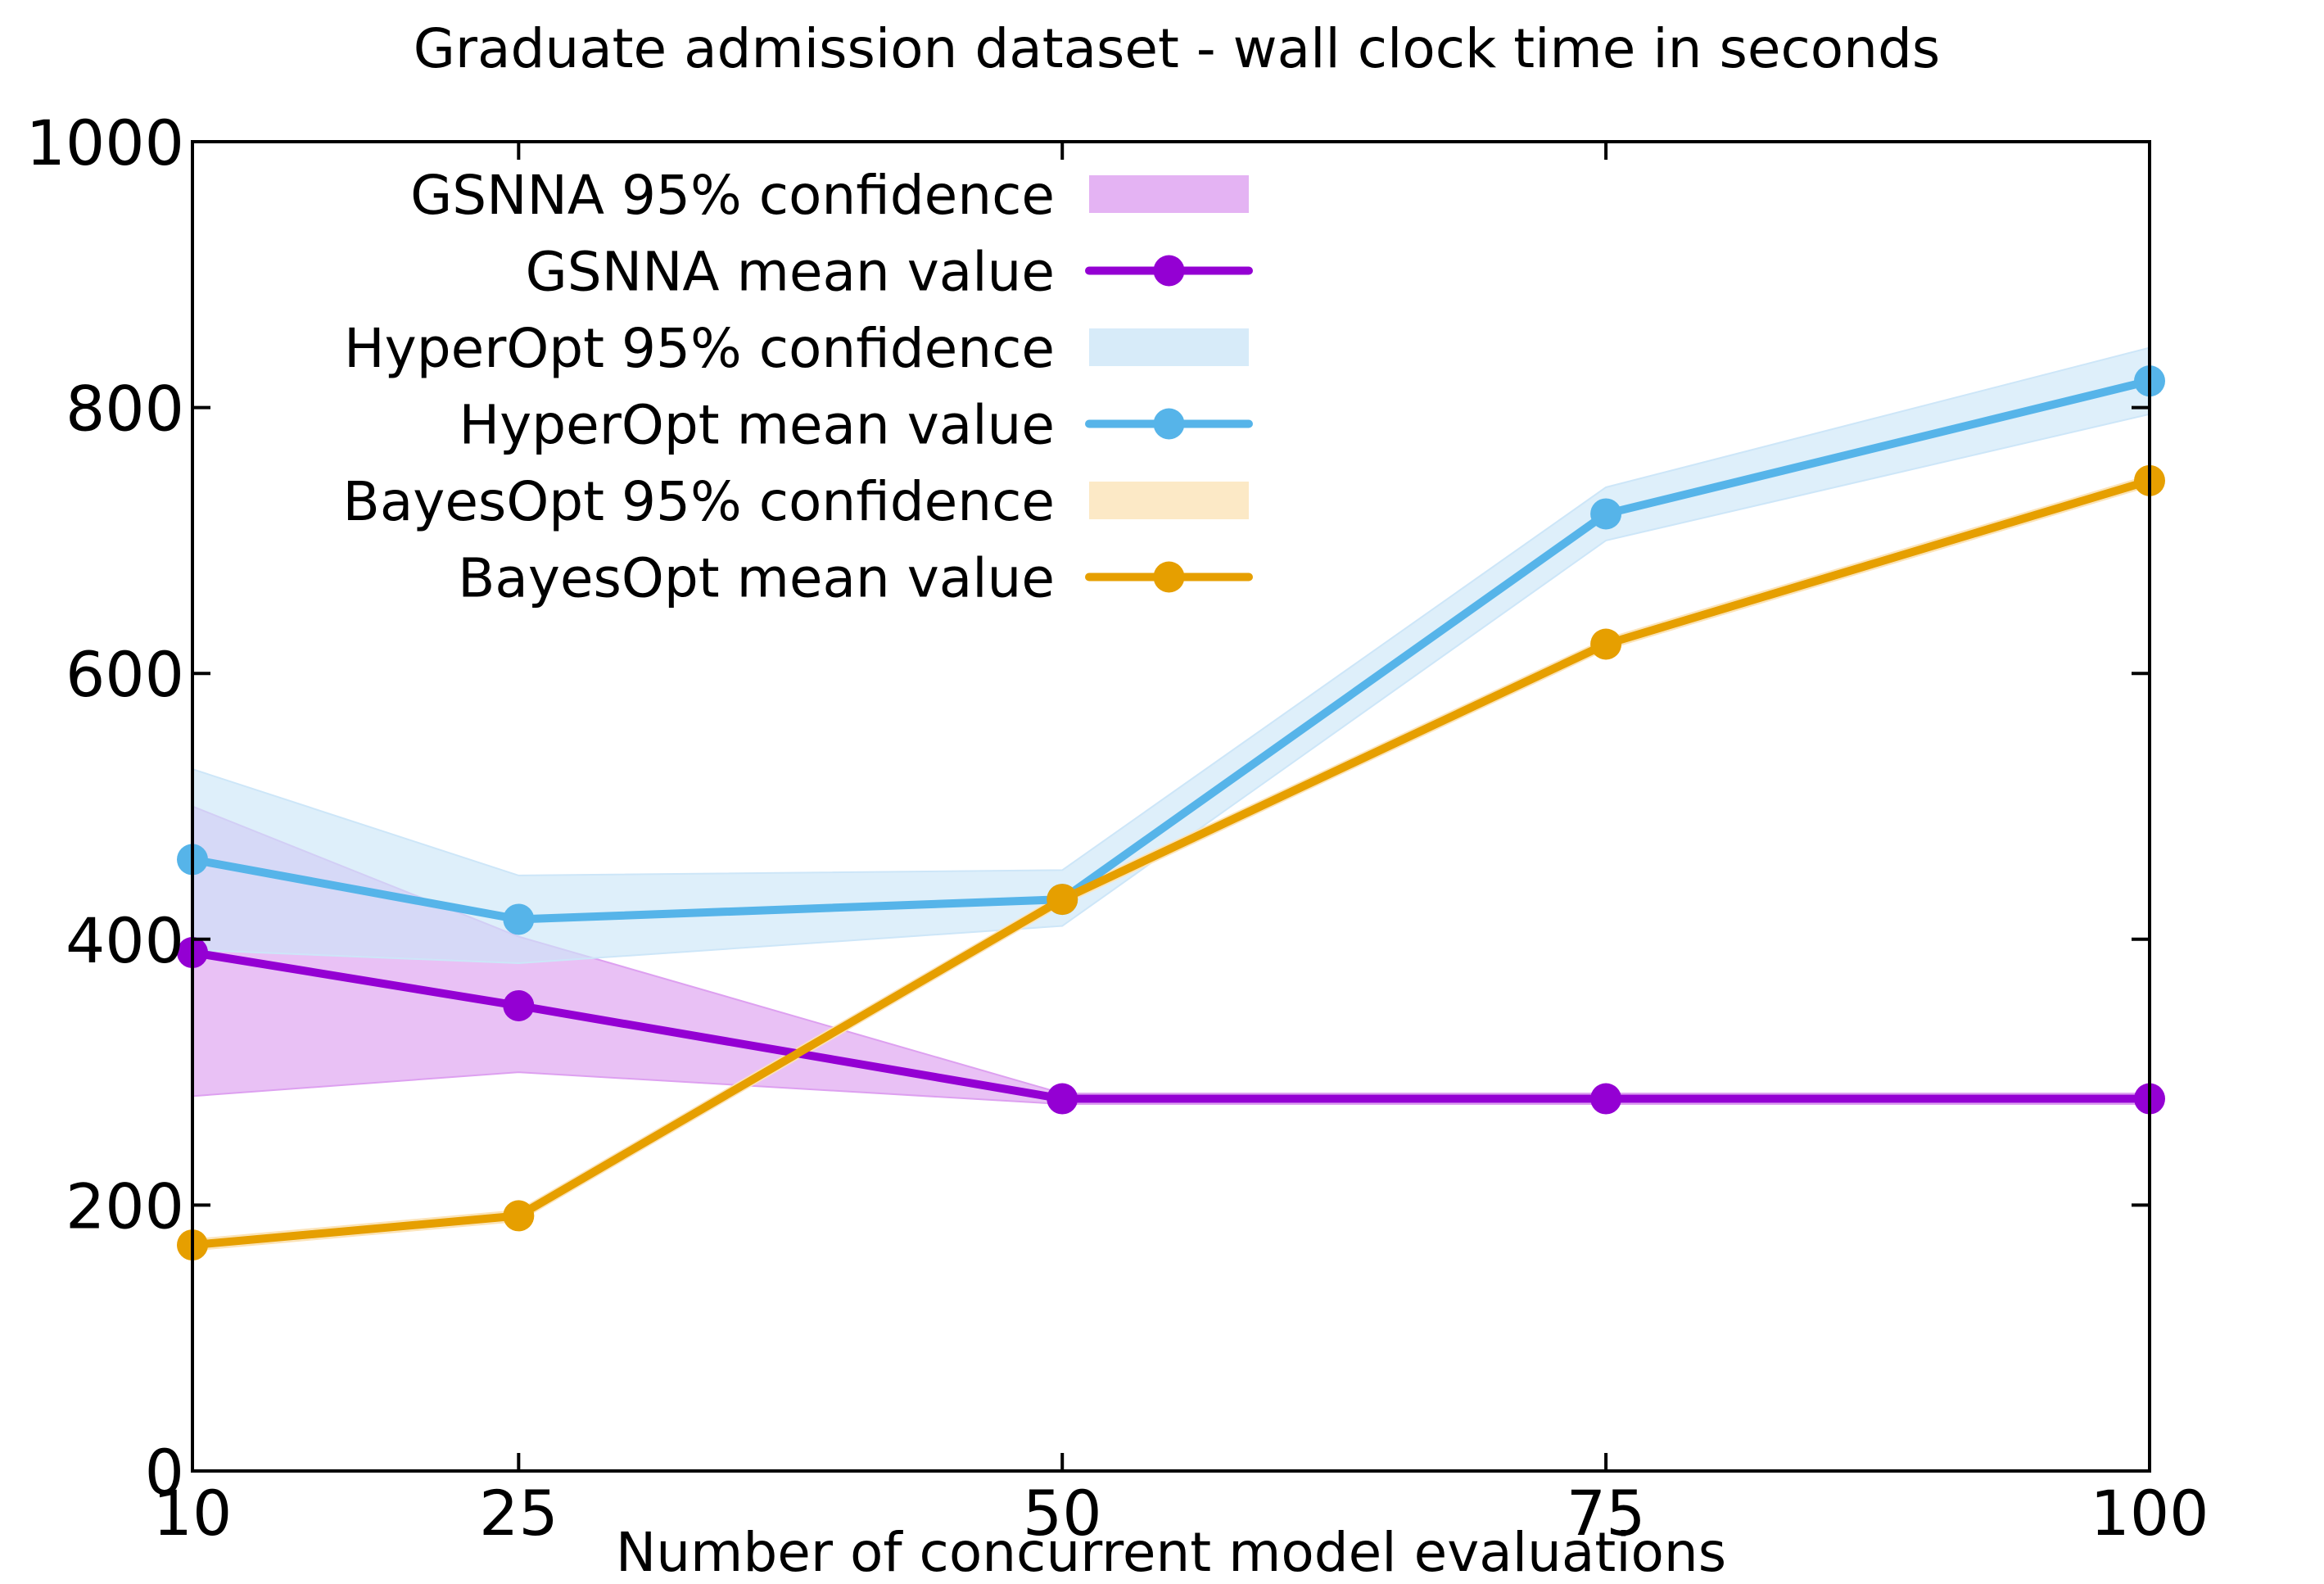 This screenshot has height=1584, width=2324. What do you see at coordinates (699, 501) in the screenshot?
I see `legend-label-bayesopt-95-confidence: BayesOpt 95% confidence` at bounding box center [699, 501].